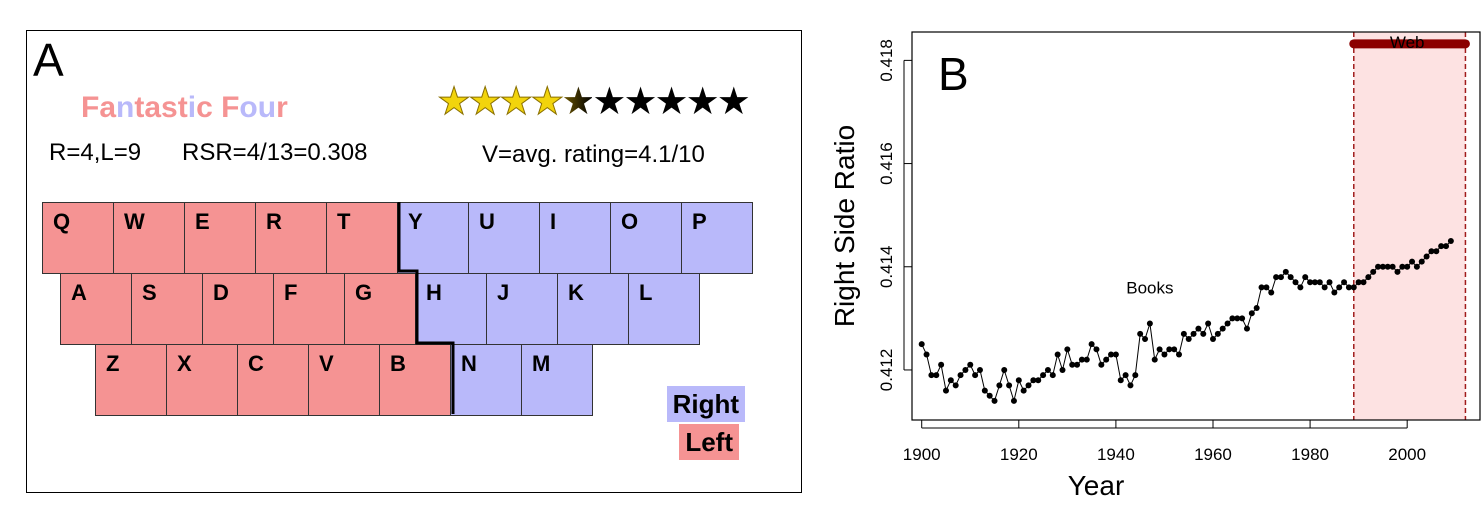 Image resolution: width=1484 pixels, height=513 pixels. Describe the element at coordinates (380, 309) in the screenshot. I see `key-g: G` at that location.